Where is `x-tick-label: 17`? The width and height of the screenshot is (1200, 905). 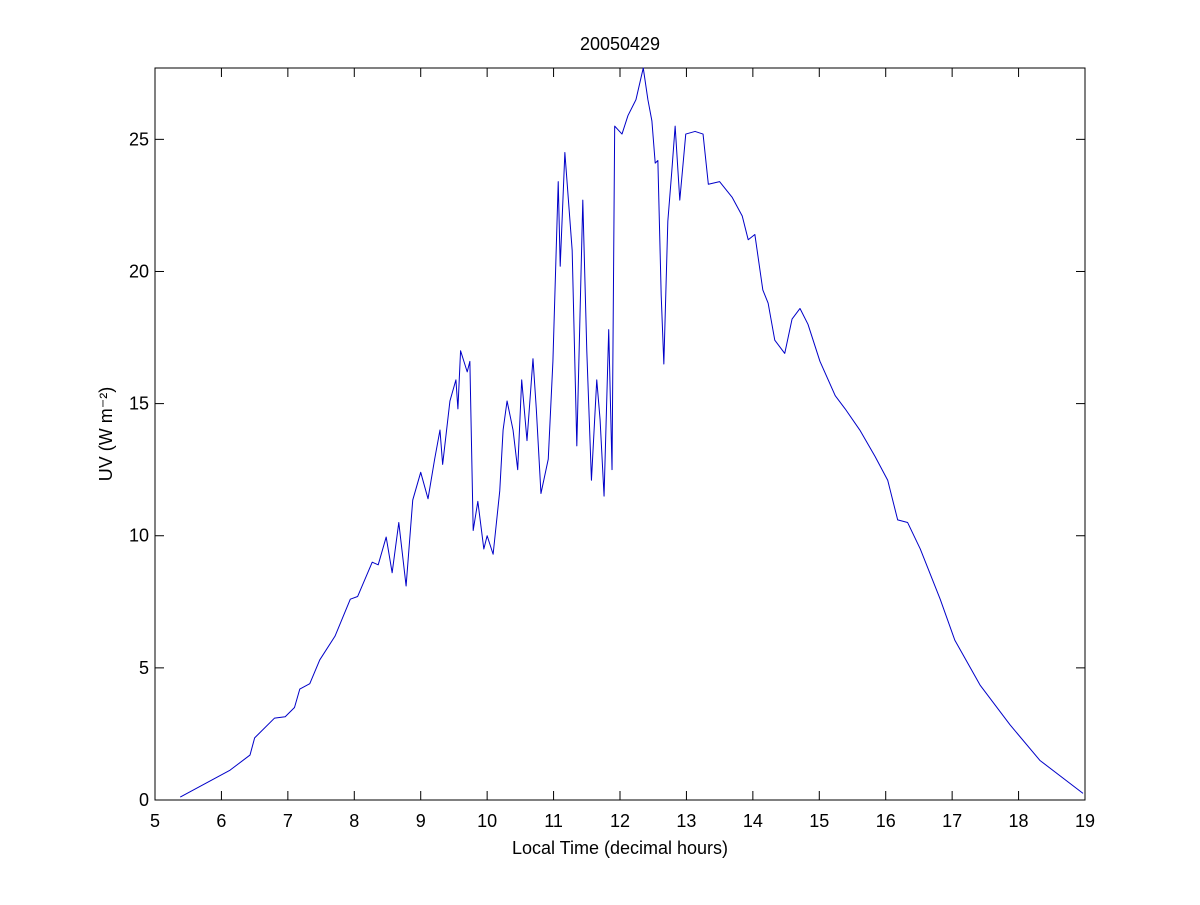
x-tick-label: 17 is located at coordinates (952, 821).